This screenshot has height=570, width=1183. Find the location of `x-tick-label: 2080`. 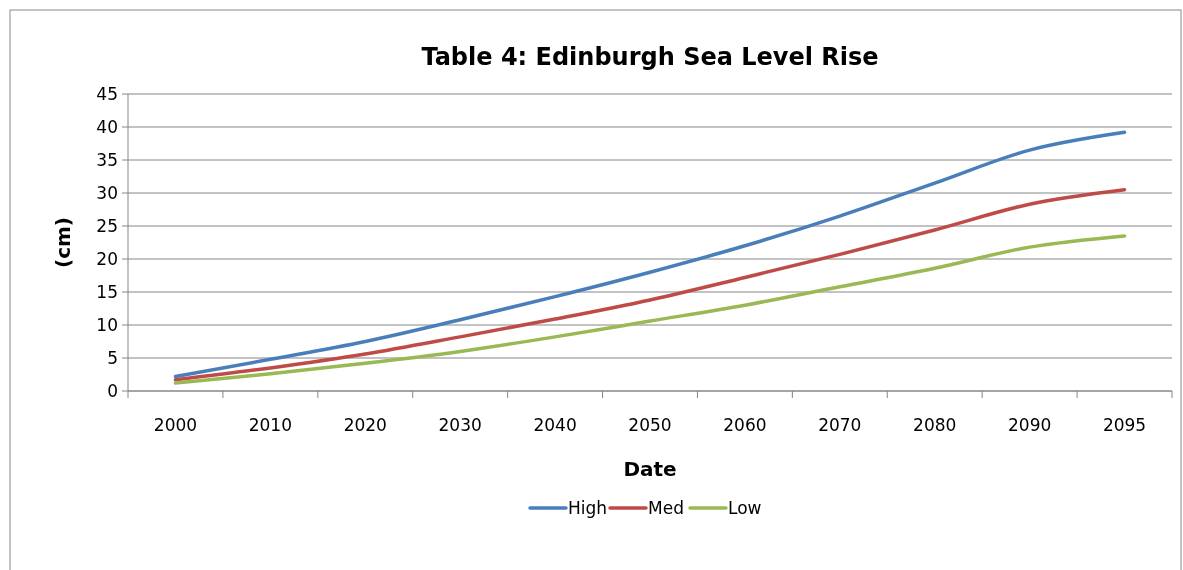

x-tick-label: 2080 is located at coordinates (935, 425).